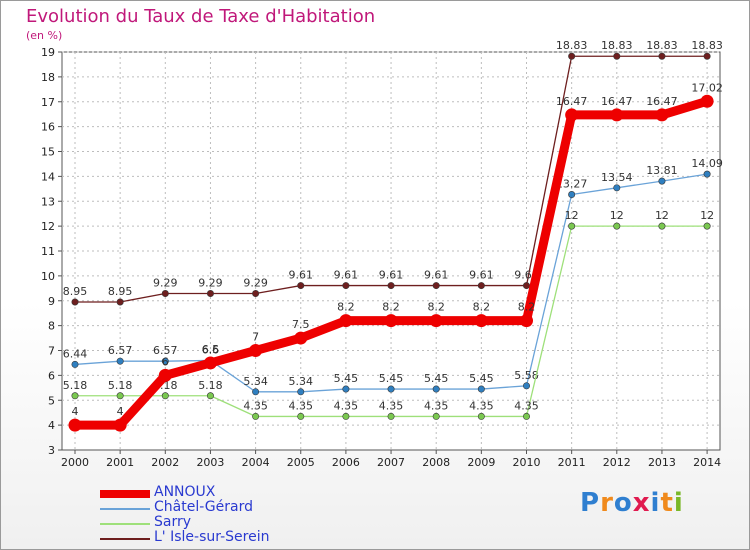 Image resolution: width=750 pixels, height=550 pixels. Describe the element at coordinates (391, 462) in the screenshot. I see `x-tick-label: 2007` at that location.